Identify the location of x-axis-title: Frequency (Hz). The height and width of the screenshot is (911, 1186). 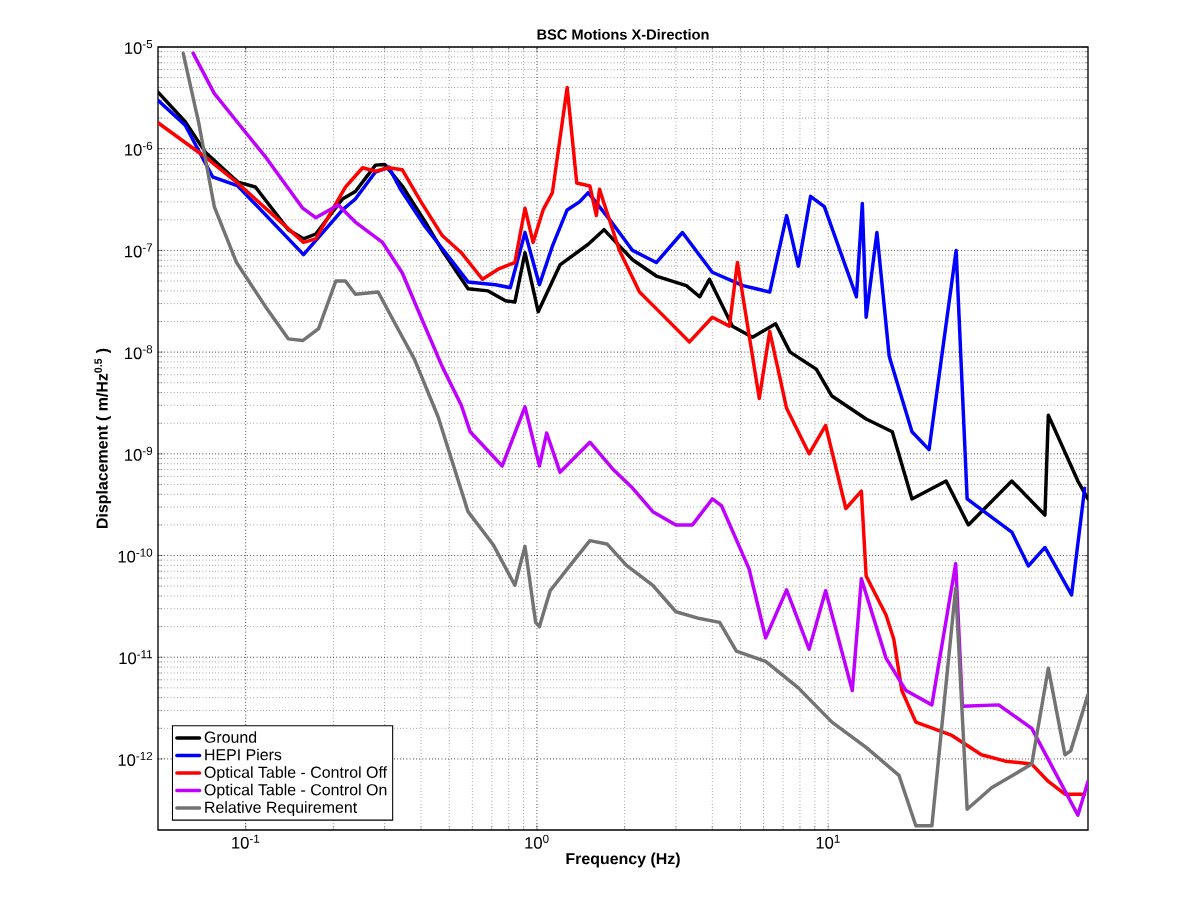
(623, 860).